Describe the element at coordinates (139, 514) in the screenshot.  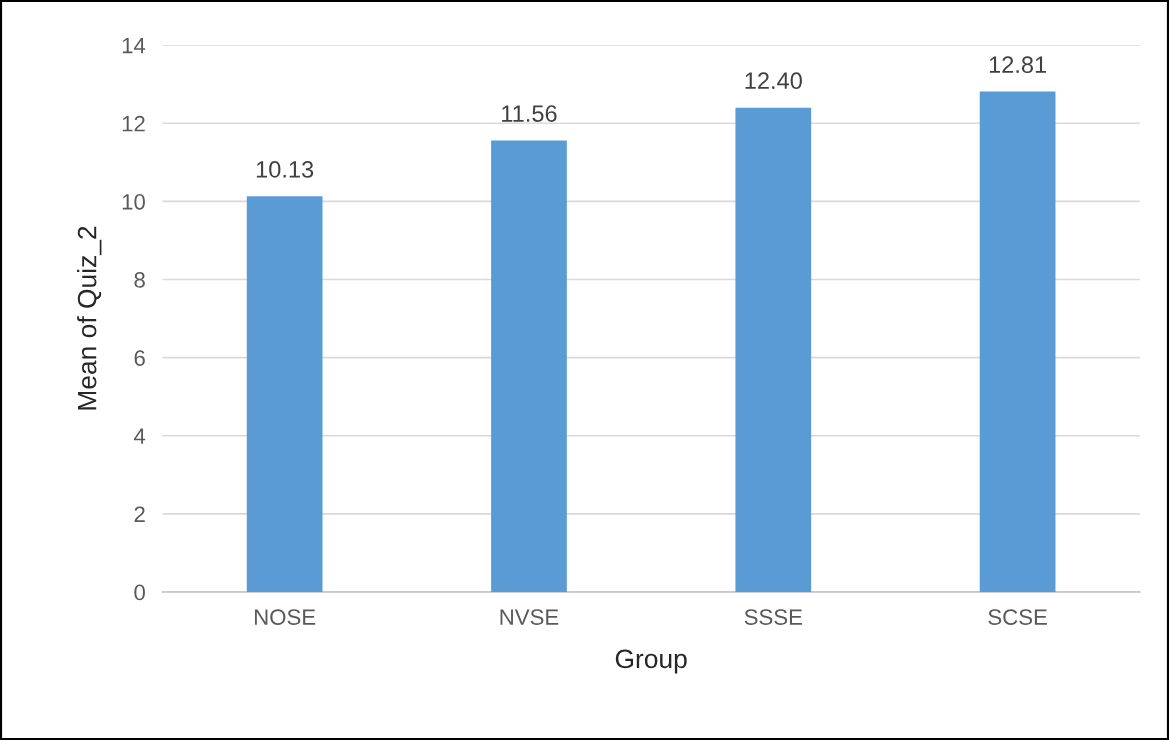
I see `y-tick-label: 2` at that location.